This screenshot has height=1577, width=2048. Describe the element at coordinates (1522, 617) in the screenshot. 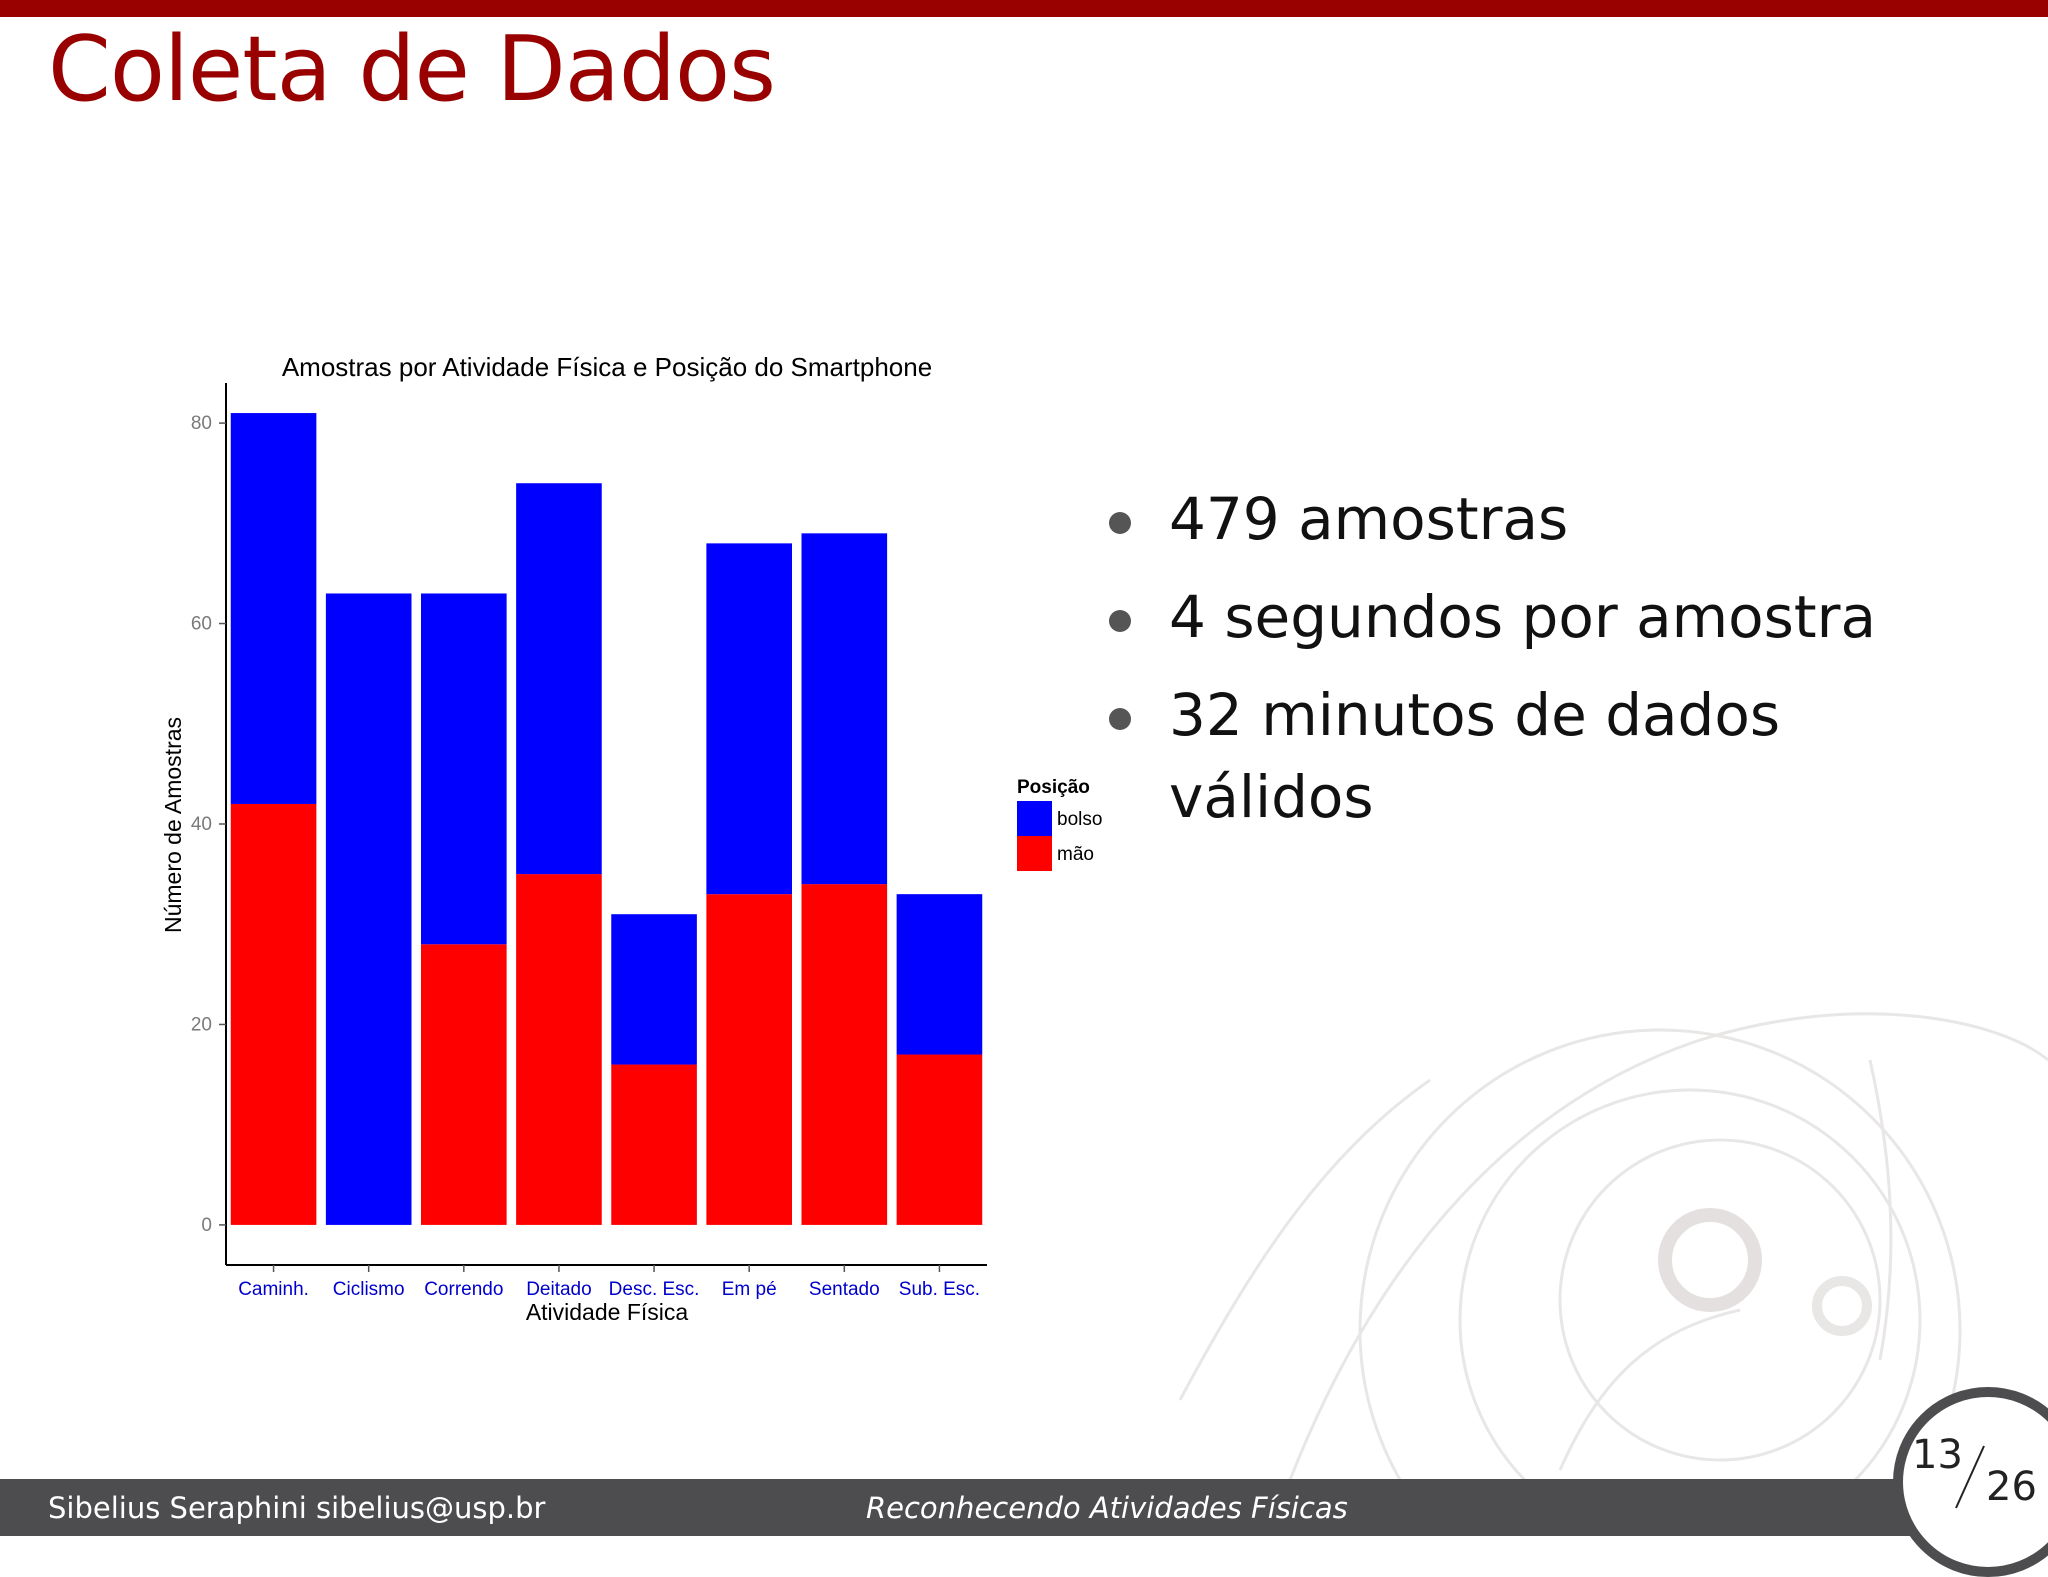

I see `bullet-text: 4 segundos por amostra` at that location.